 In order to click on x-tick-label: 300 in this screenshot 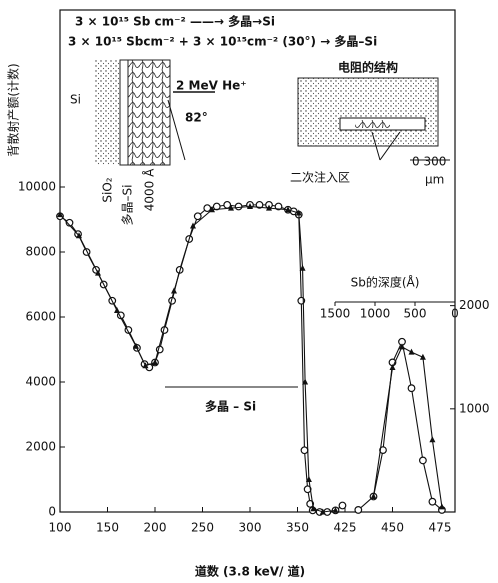, I will do `click(250, 528)`.